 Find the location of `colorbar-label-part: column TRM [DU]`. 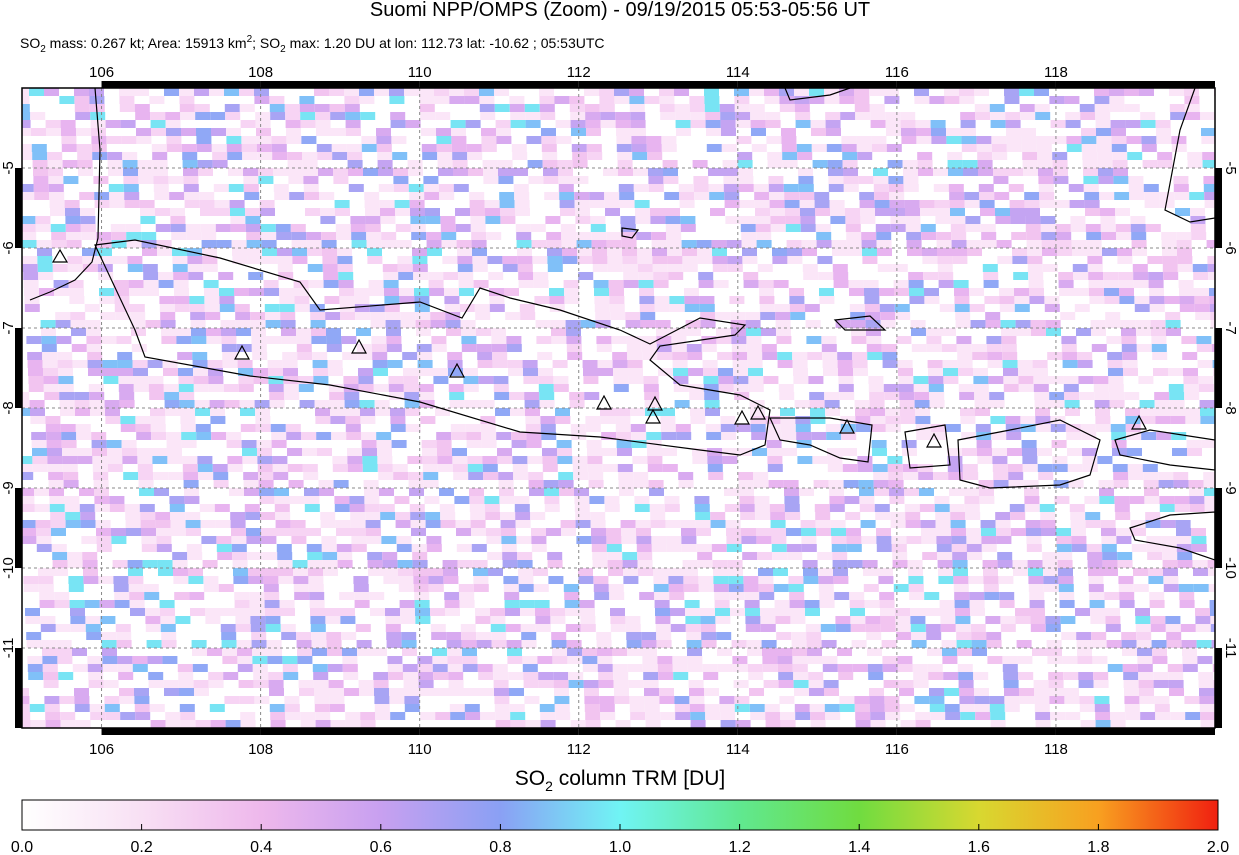

colorbar-label-part: column TRM [DU] is located at coordinates (639, 778).